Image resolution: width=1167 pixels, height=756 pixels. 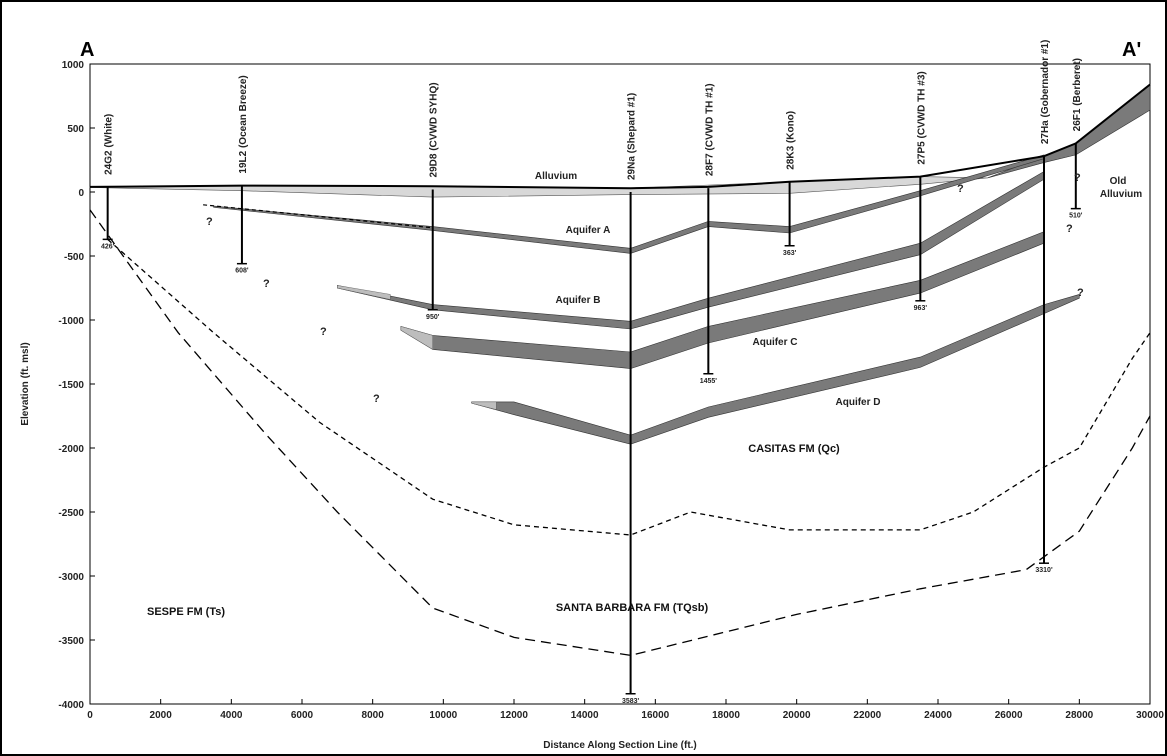 I want to click on aquifer-c-label: Aquifer C, so click(x=775, y=342).